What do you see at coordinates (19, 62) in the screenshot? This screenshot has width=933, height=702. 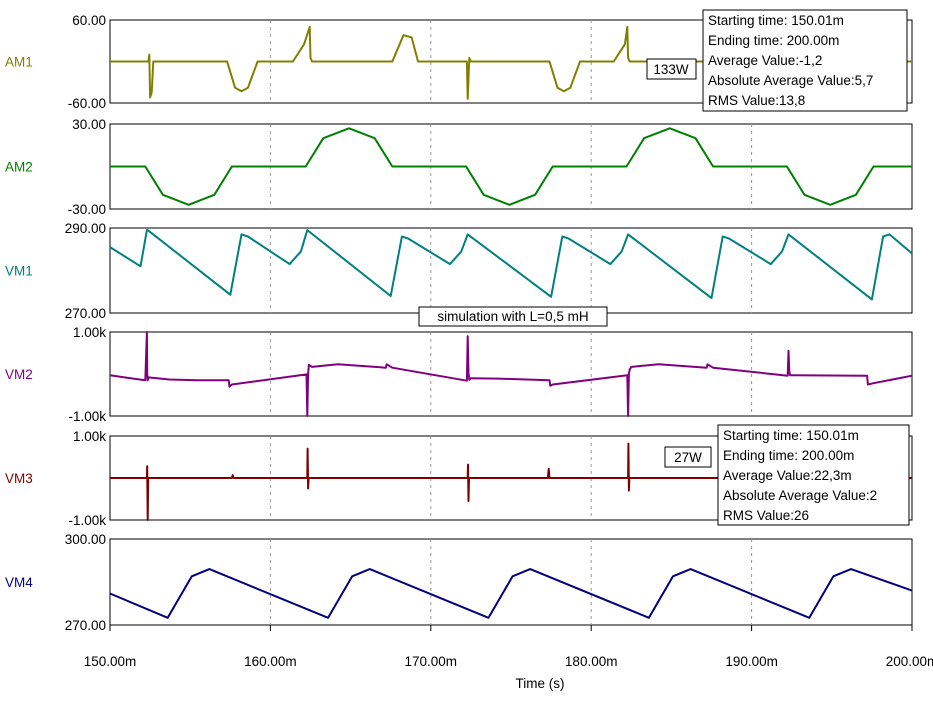 I see `series-name: AM1` at bounding box center [19, 62].